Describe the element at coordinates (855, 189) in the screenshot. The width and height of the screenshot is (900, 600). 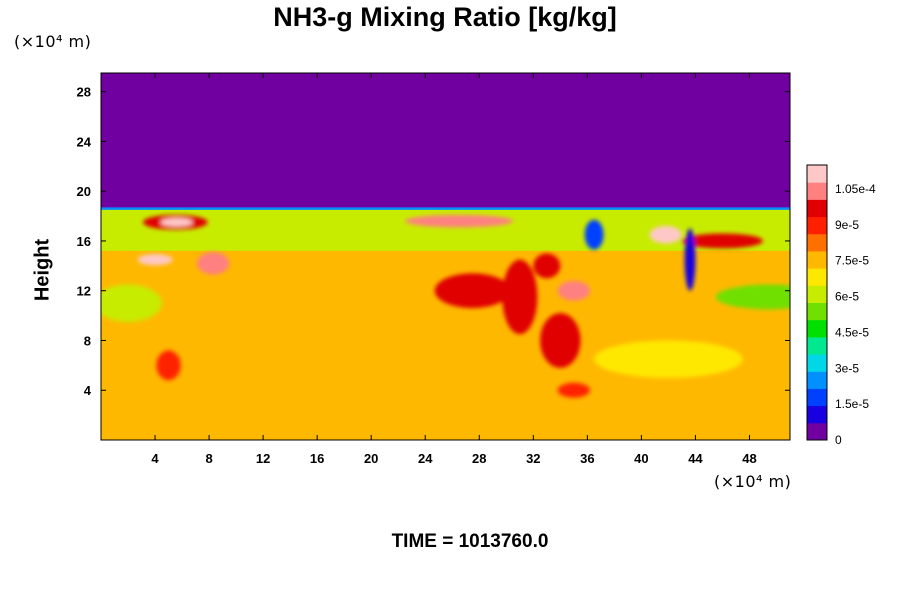
I see `colorbar-tick-label: 1.05e-4` at that location.